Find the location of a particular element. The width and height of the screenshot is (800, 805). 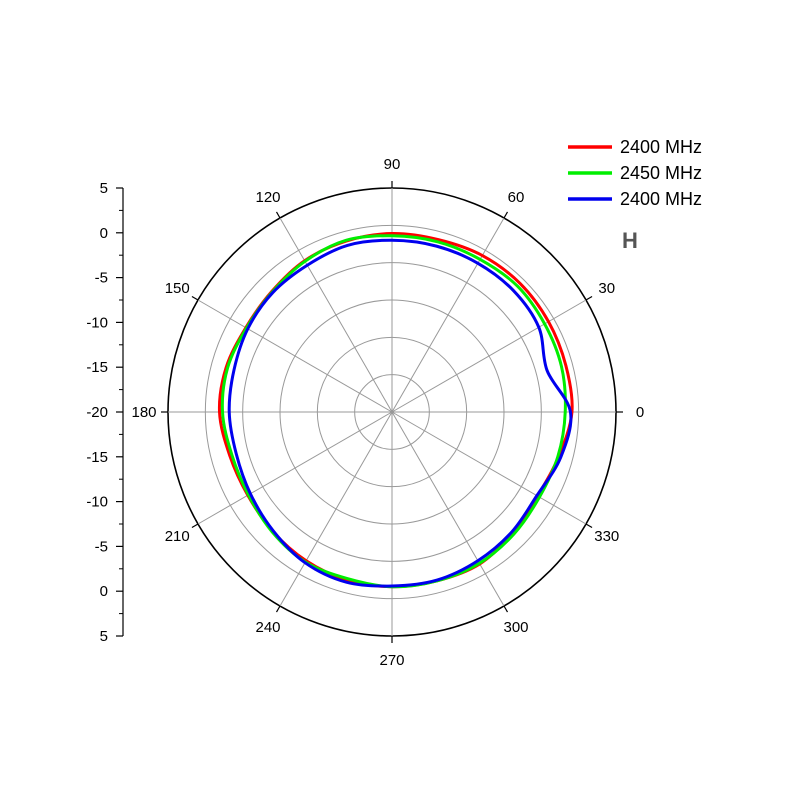

angle-tick-label: 120 is located at coordinates (267, 197).